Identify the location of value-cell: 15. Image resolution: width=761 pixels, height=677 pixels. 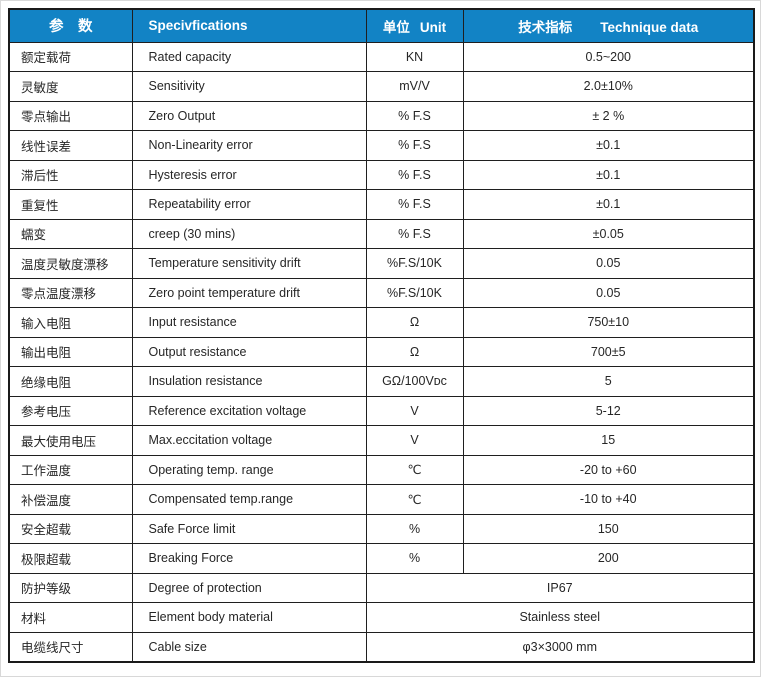
(608, 440).